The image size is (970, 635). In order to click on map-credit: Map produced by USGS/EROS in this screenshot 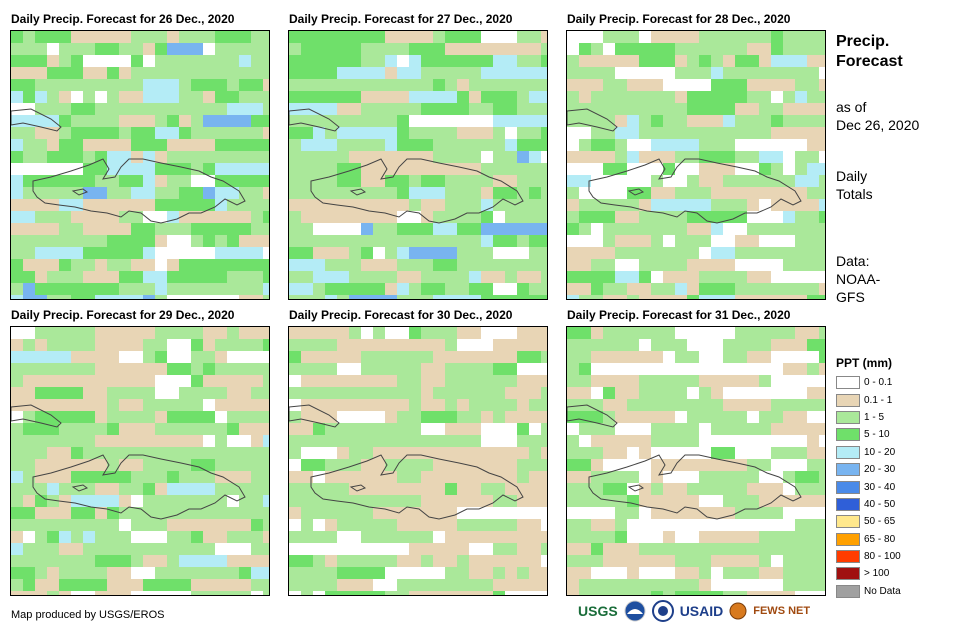, I will do `click(88, 615)`.